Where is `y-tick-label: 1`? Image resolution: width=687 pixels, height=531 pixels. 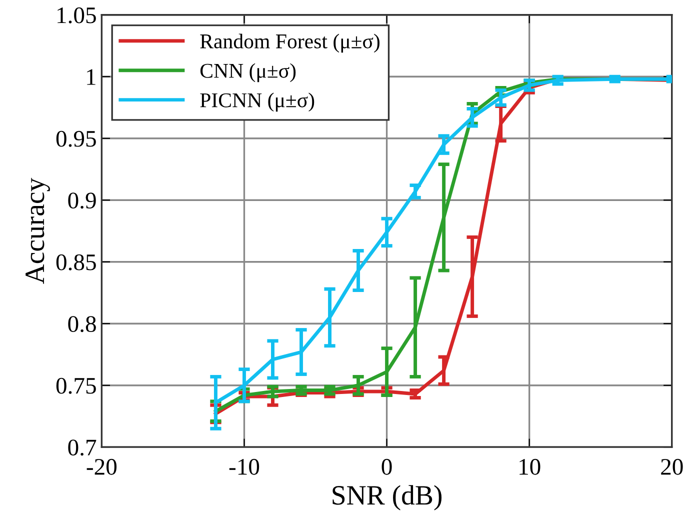 y-tick-label: 1 is located at coordinates (91, 77).